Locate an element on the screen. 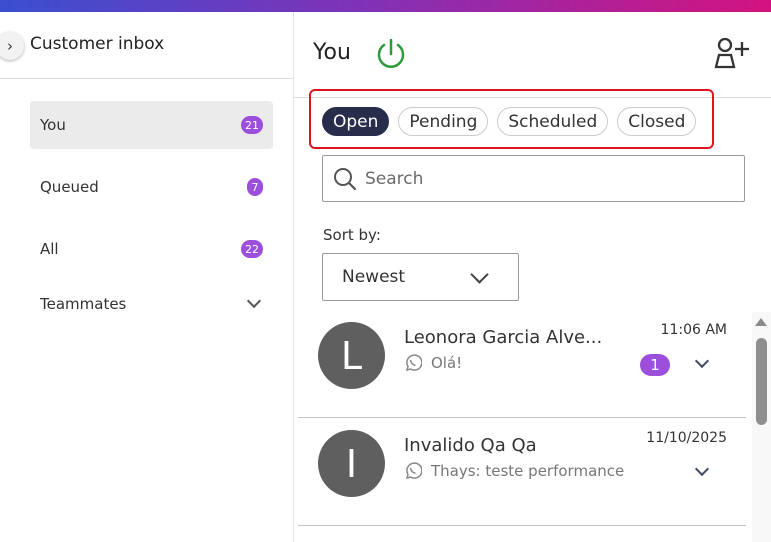 The height and width of the screenshot is (542, 771). power-icon is located at coordinates (391, 54).